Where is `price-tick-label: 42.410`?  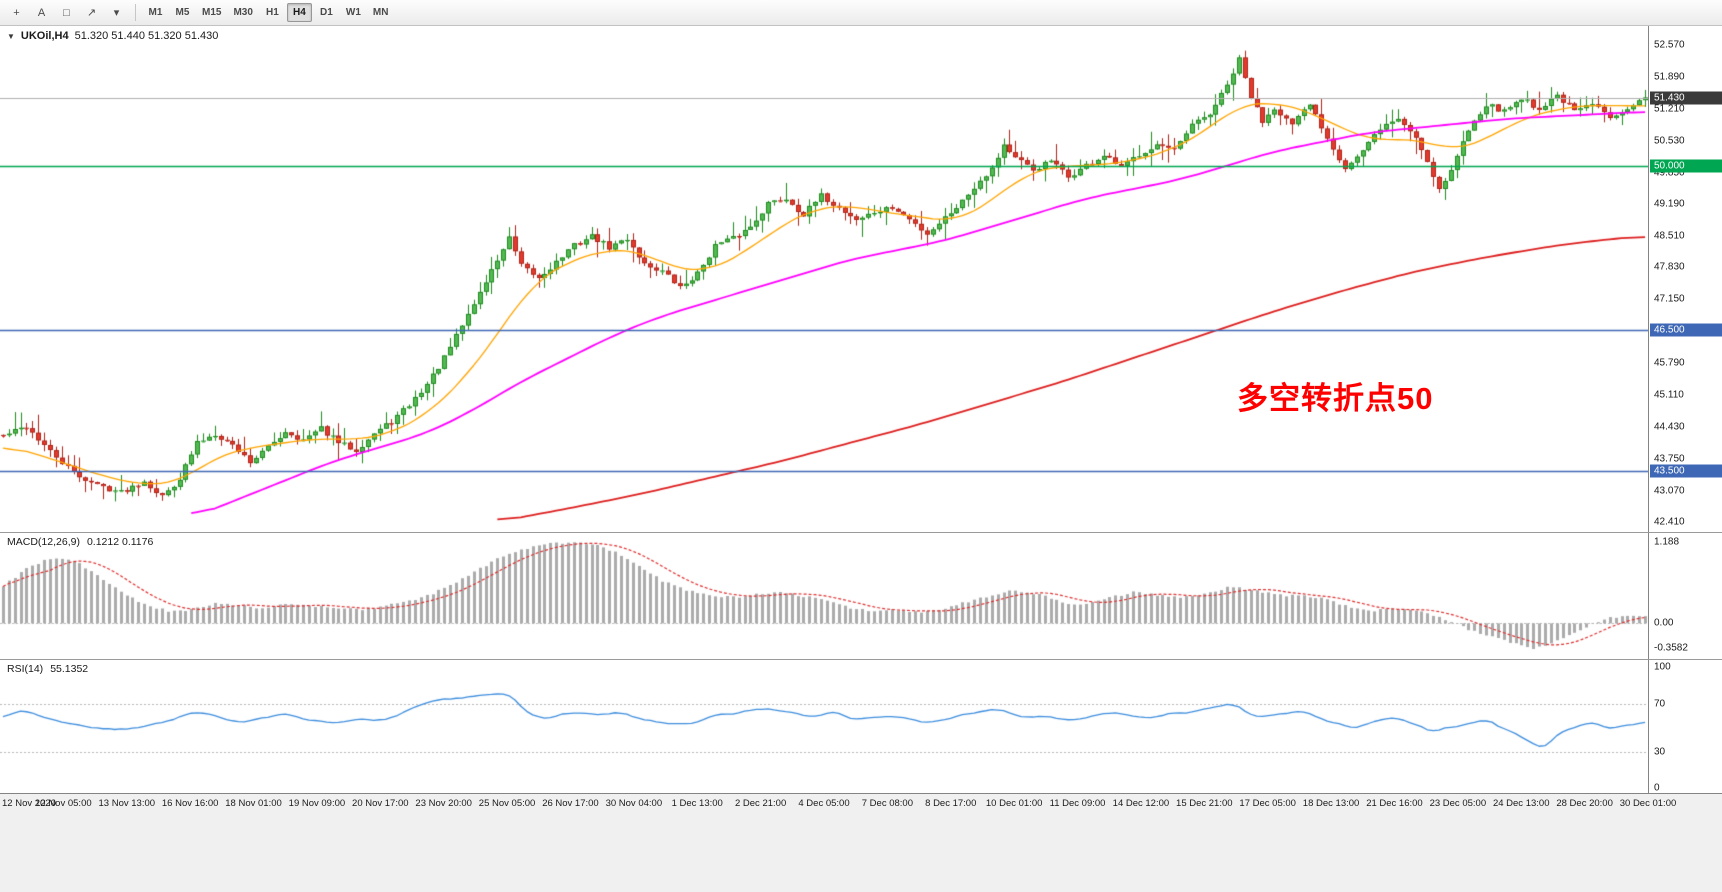 price-tick-label: 42.410 is located at coordinates (1669, 522).